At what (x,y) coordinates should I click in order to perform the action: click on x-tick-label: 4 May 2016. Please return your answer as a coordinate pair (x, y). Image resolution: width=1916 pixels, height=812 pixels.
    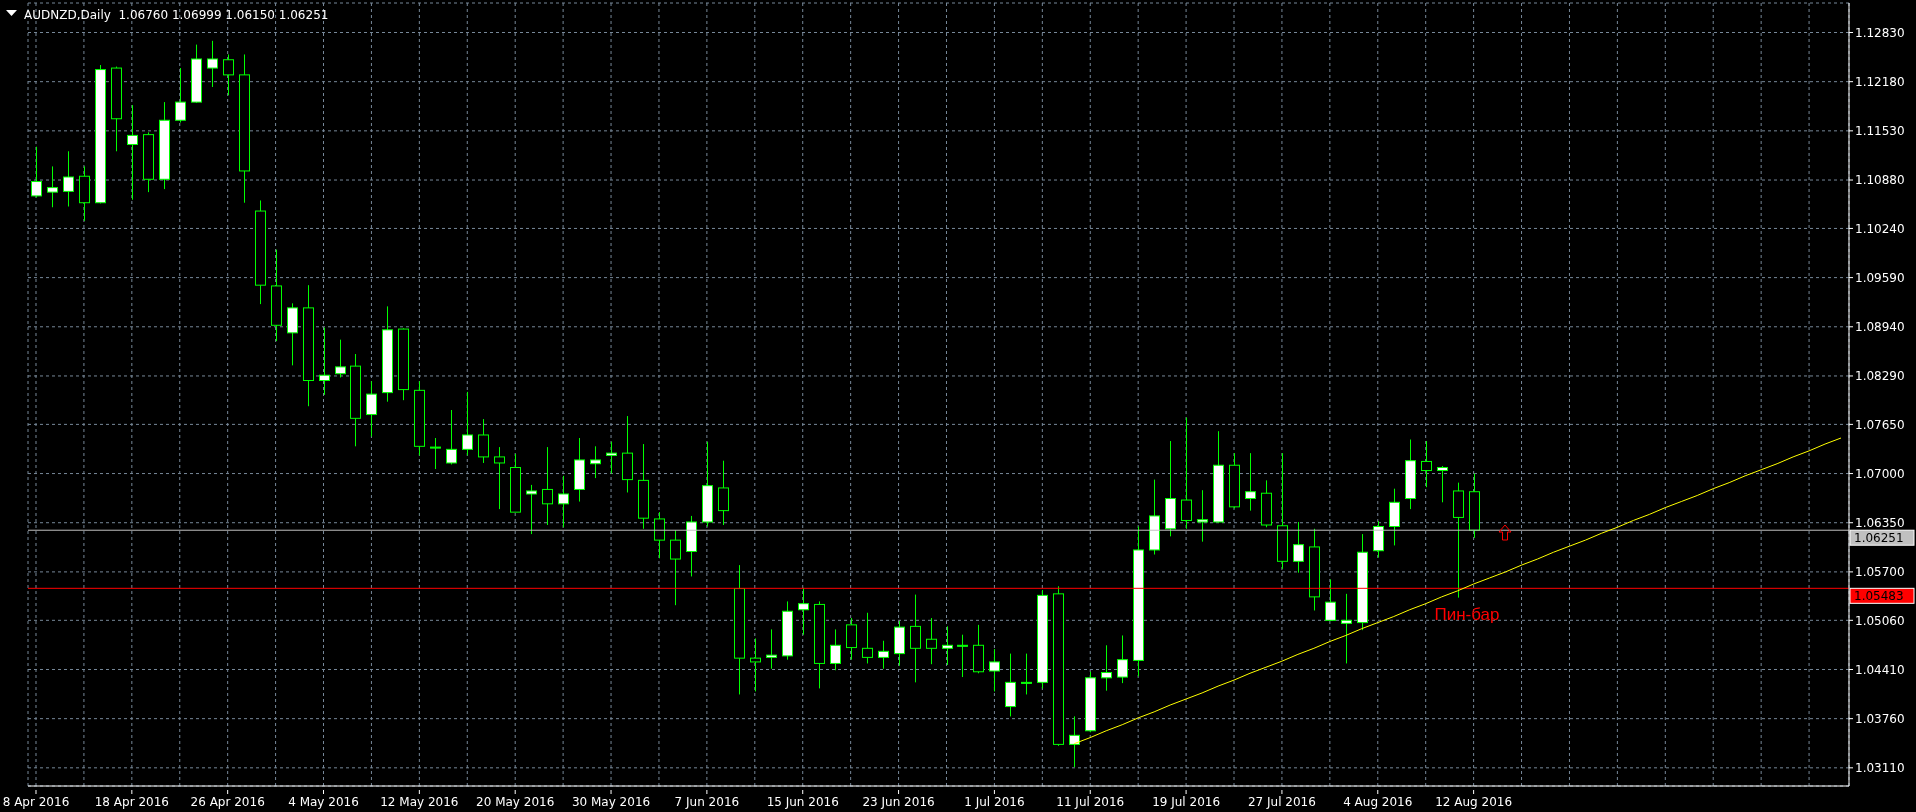
    Looking at the image, I should click on (323, 802).